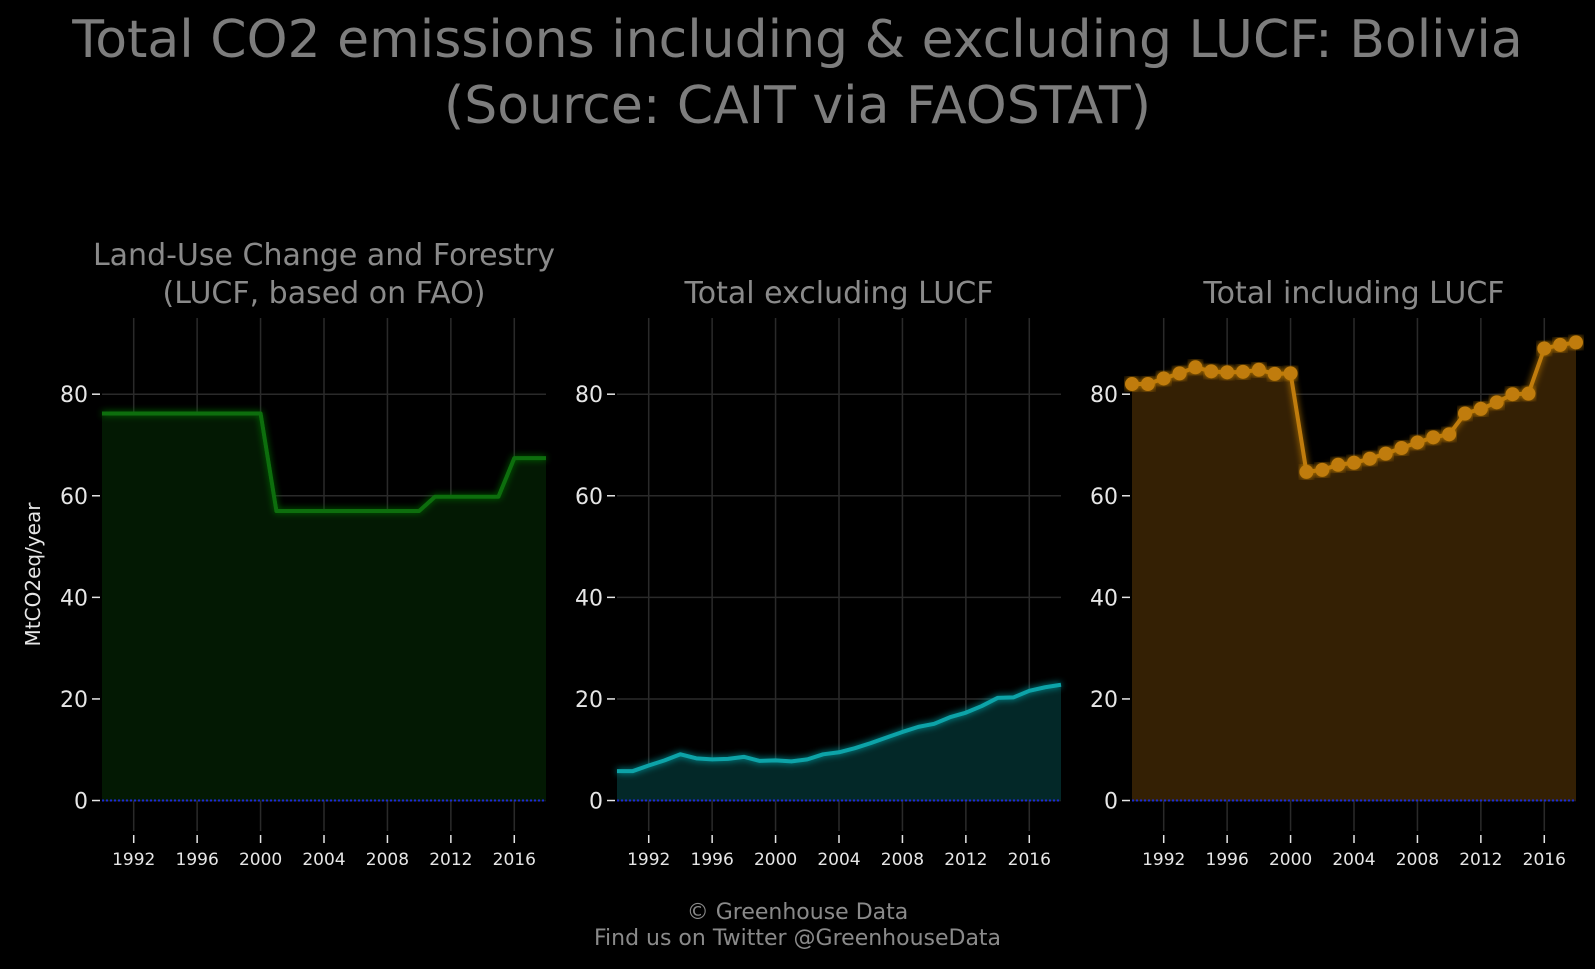  Describe the element at coordinates (33, 574) in the screenshot. I see `y-axis-label: MtCO2eq/year` at that location.